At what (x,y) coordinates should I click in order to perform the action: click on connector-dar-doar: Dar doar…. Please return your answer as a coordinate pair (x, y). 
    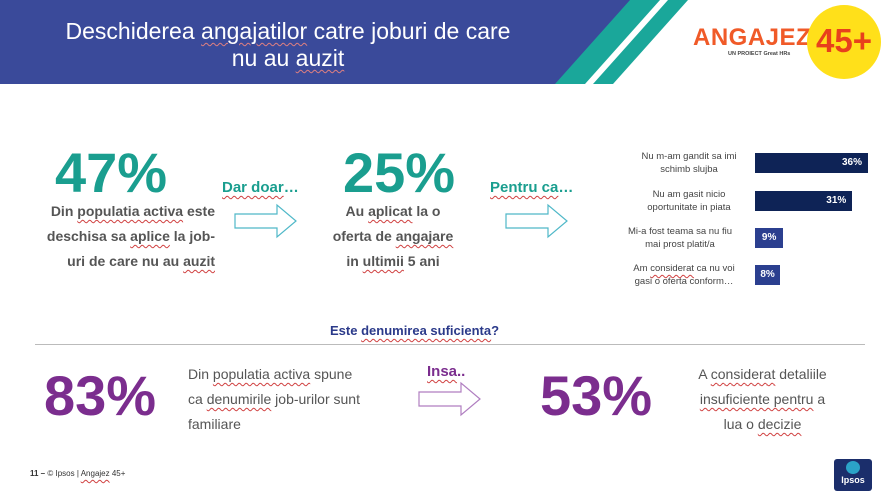
    Looking at the image, I should click on (260, 187).